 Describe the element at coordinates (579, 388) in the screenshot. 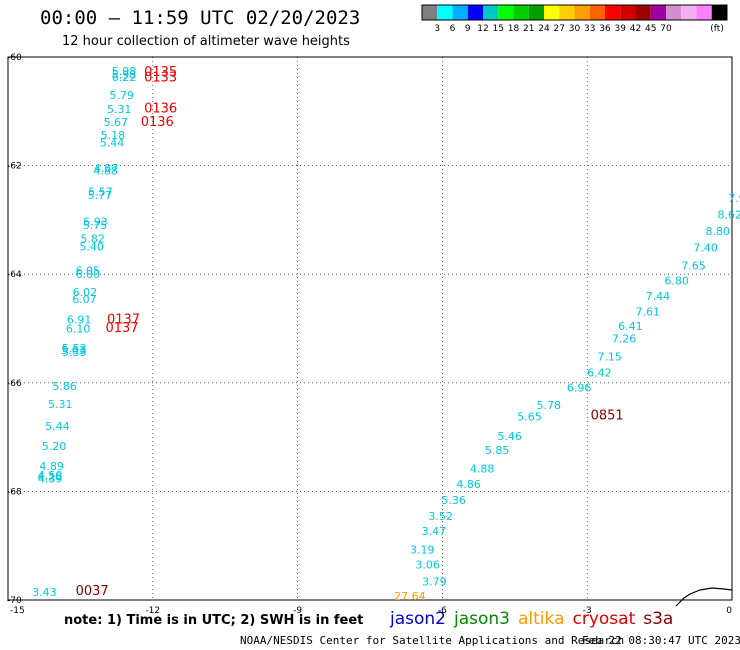

I see `wave-height-label: 6.96` at that location.